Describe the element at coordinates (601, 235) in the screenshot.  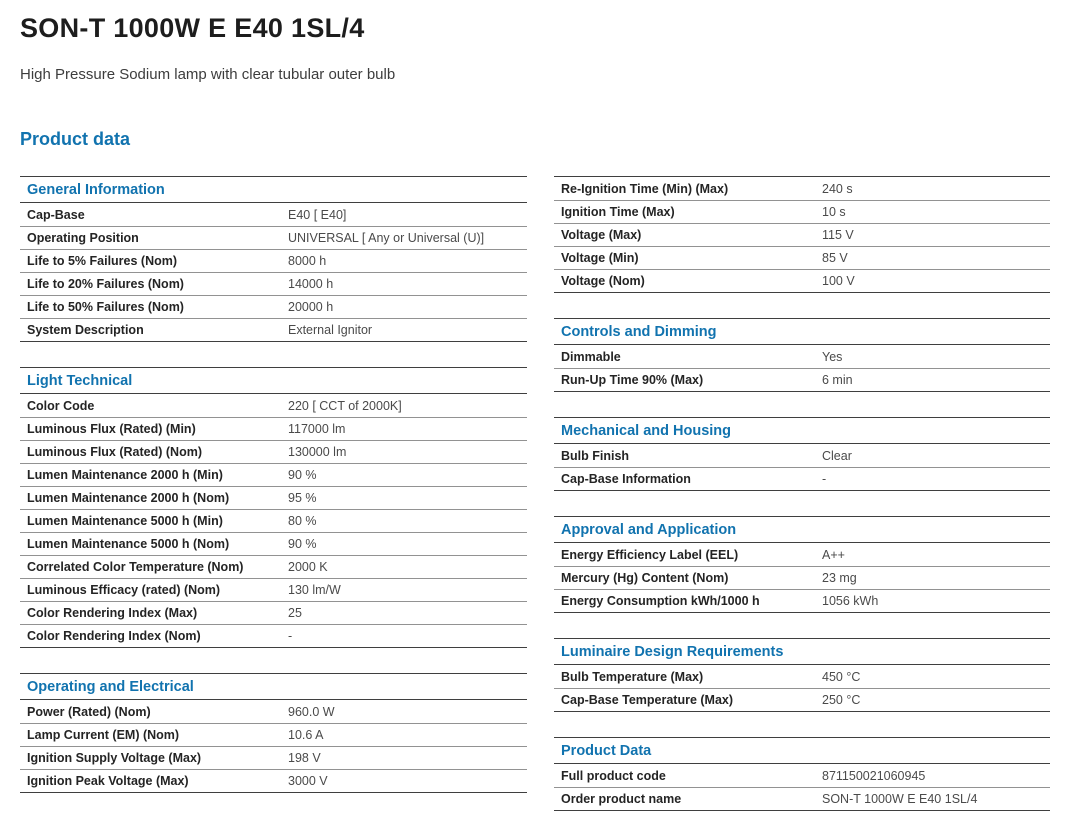
I see `row-label: Voltage (Max)` at that location.